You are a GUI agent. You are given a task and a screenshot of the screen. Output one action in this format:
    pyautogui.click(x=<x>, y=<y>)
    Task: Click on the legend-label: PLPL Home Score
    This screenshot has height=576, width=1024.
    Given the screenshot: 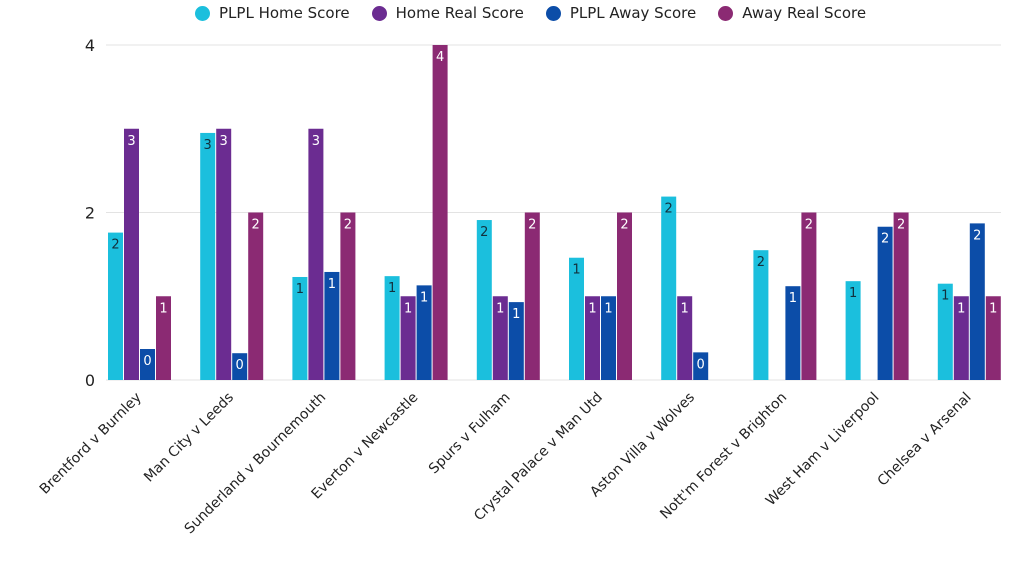 What is the action you would take?
    pyautogui.click(x=284, y=13)
    